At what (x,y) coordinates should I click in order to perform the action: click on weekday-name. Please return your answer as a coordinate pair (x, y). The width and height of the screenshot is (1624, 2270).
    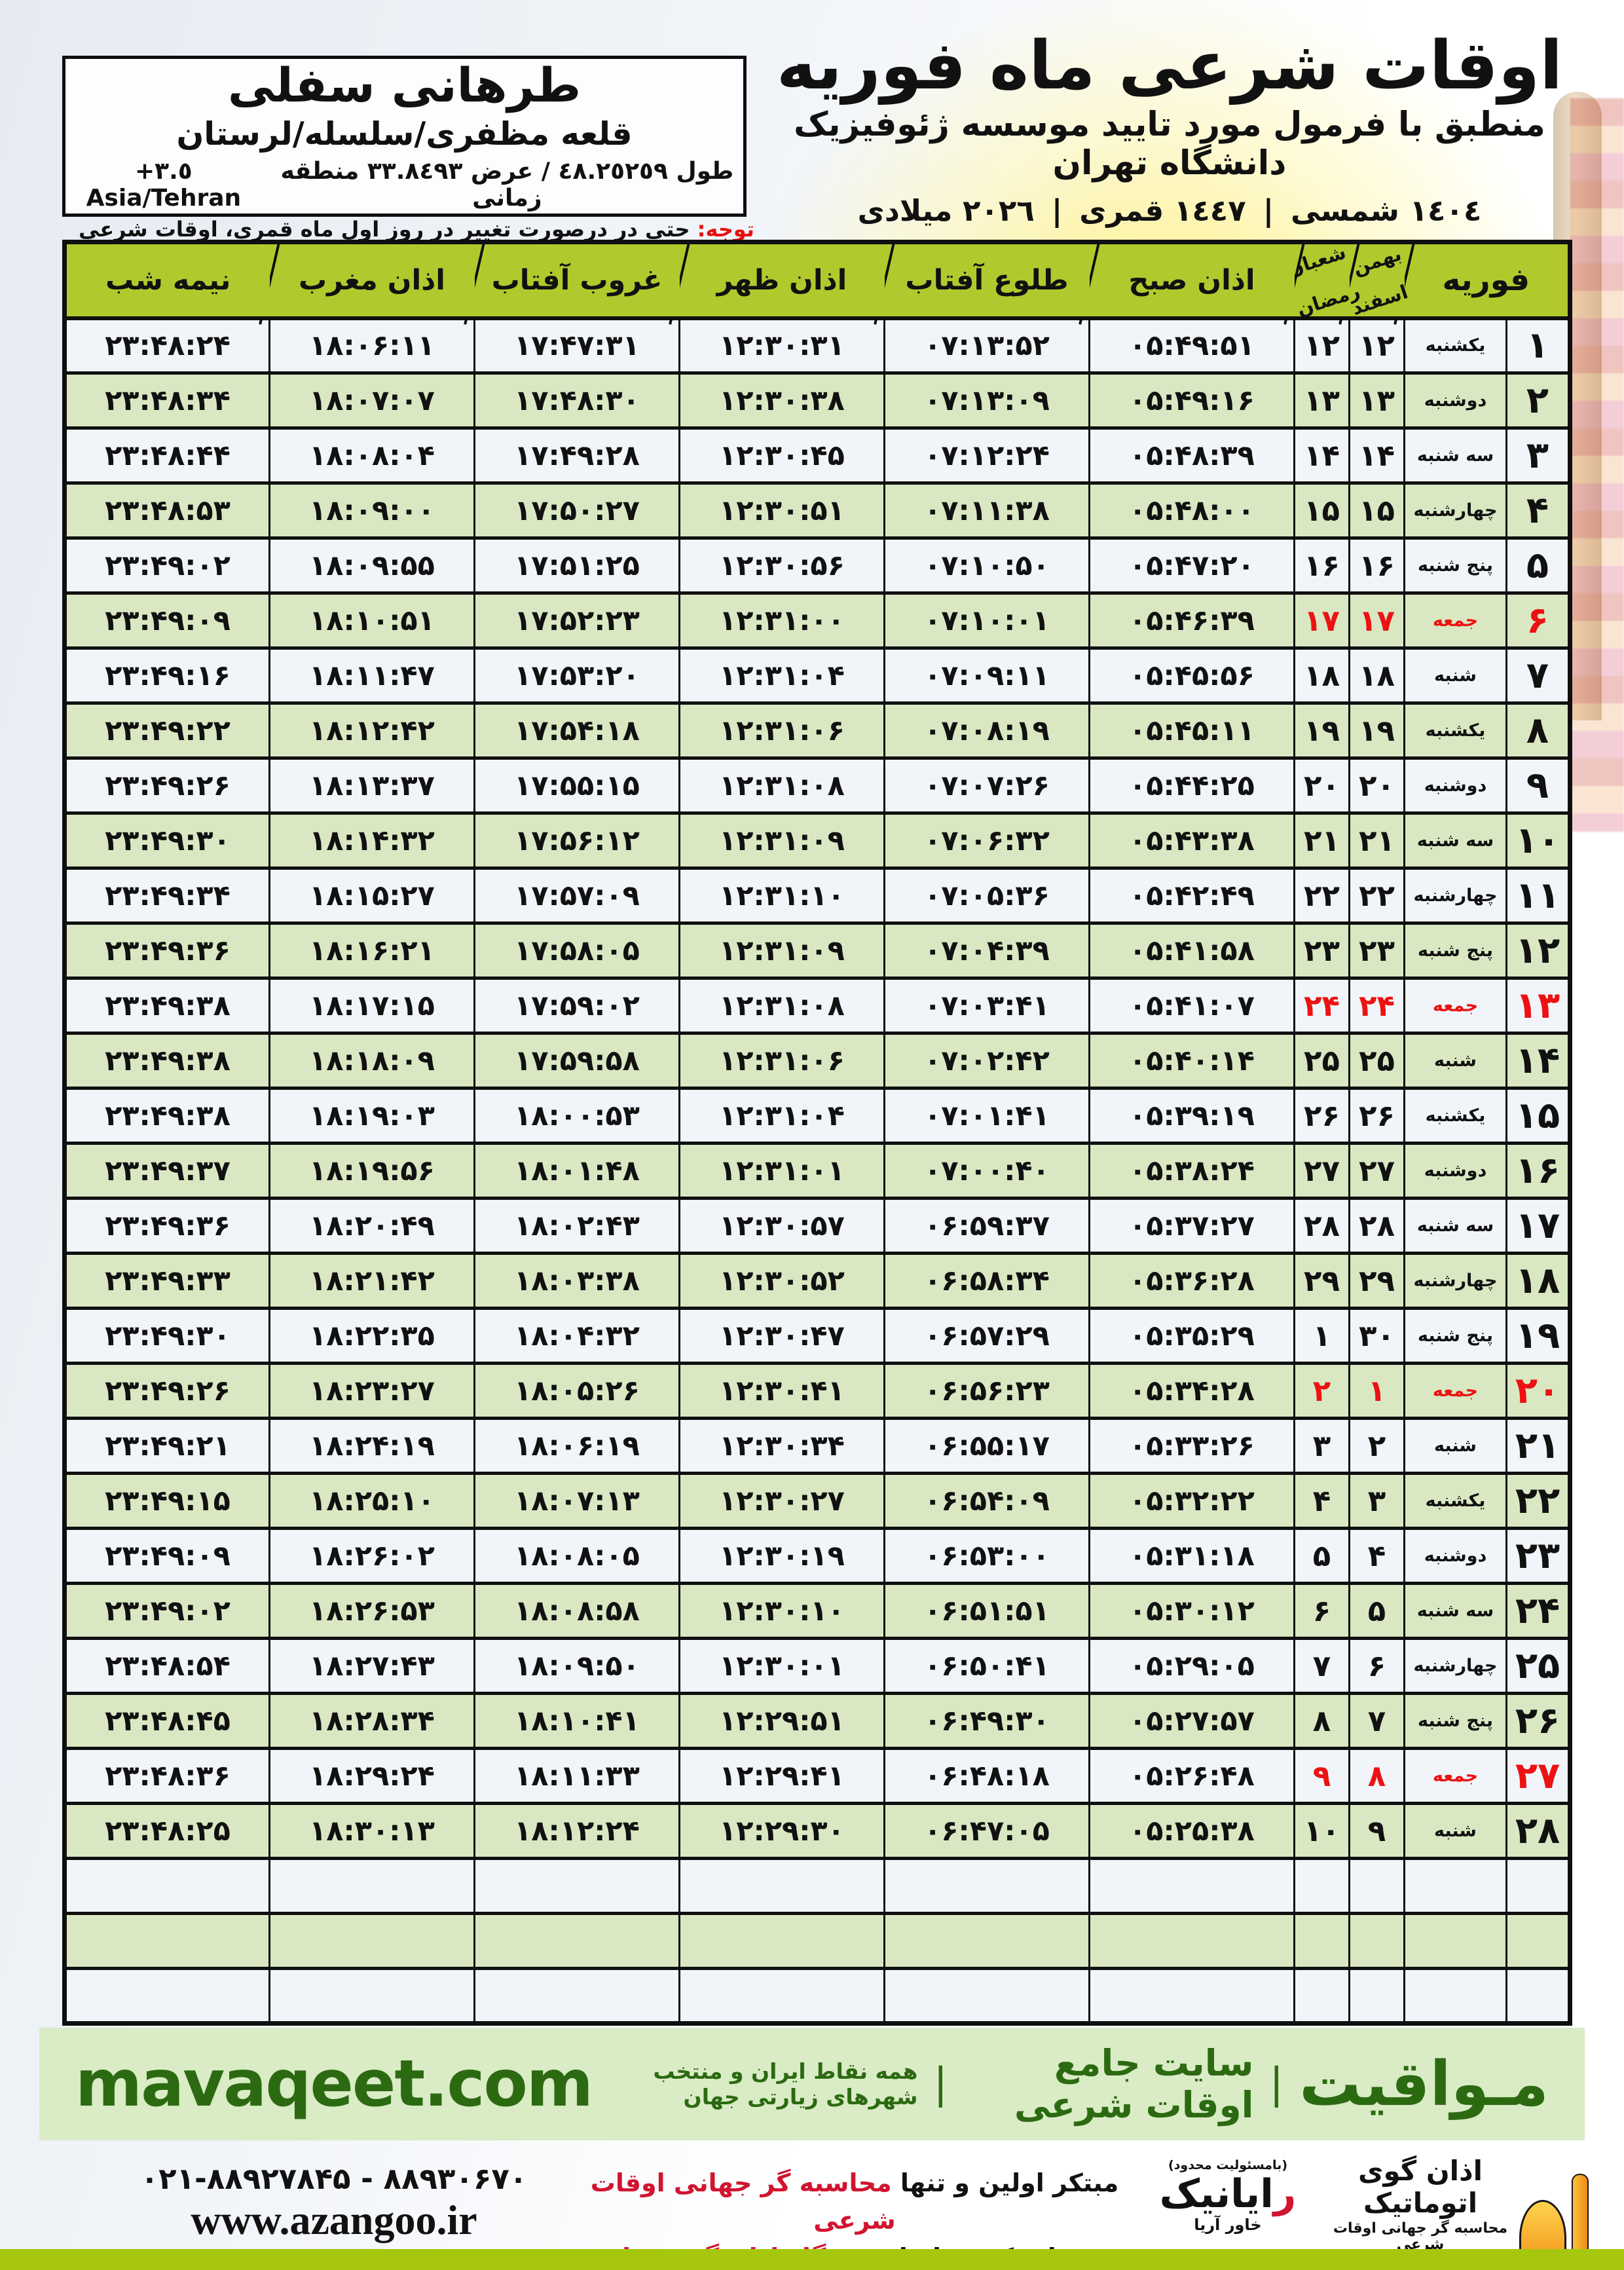
    Looking at the image, I should click on (1455, 1995).